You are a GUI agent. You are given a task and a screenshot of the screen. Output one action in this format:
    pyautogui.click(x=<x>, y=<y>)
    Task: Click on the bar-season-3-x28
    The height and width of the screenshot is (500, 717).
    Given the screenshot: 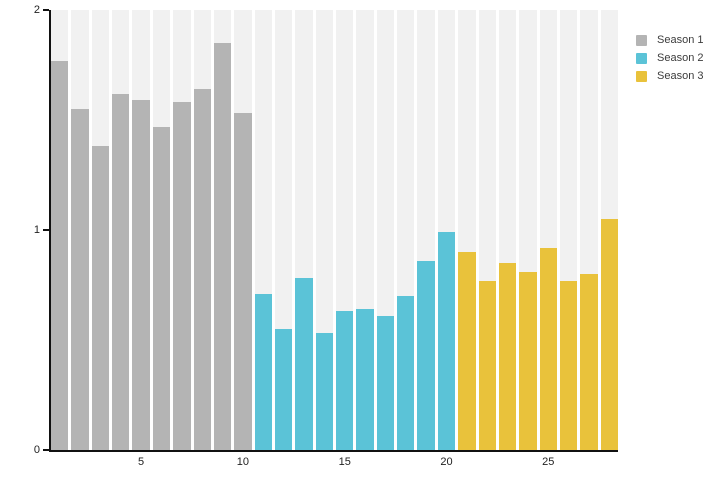 What is the action you would take?
    pyautogui.click(x=609, y=334)
    